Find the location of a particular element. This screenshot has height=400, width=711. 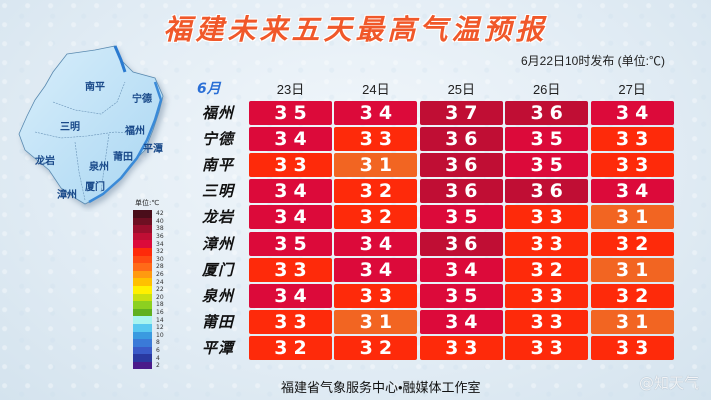

legend-value: 30 is located at coordinates (160, 259).